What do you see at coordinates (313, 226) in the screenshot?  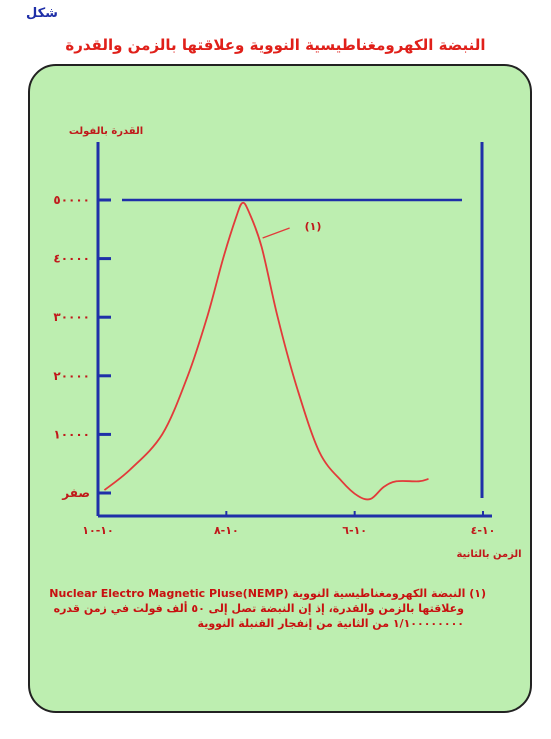 I see `curve-annotation: (١)` at bounding box center [313, 226].